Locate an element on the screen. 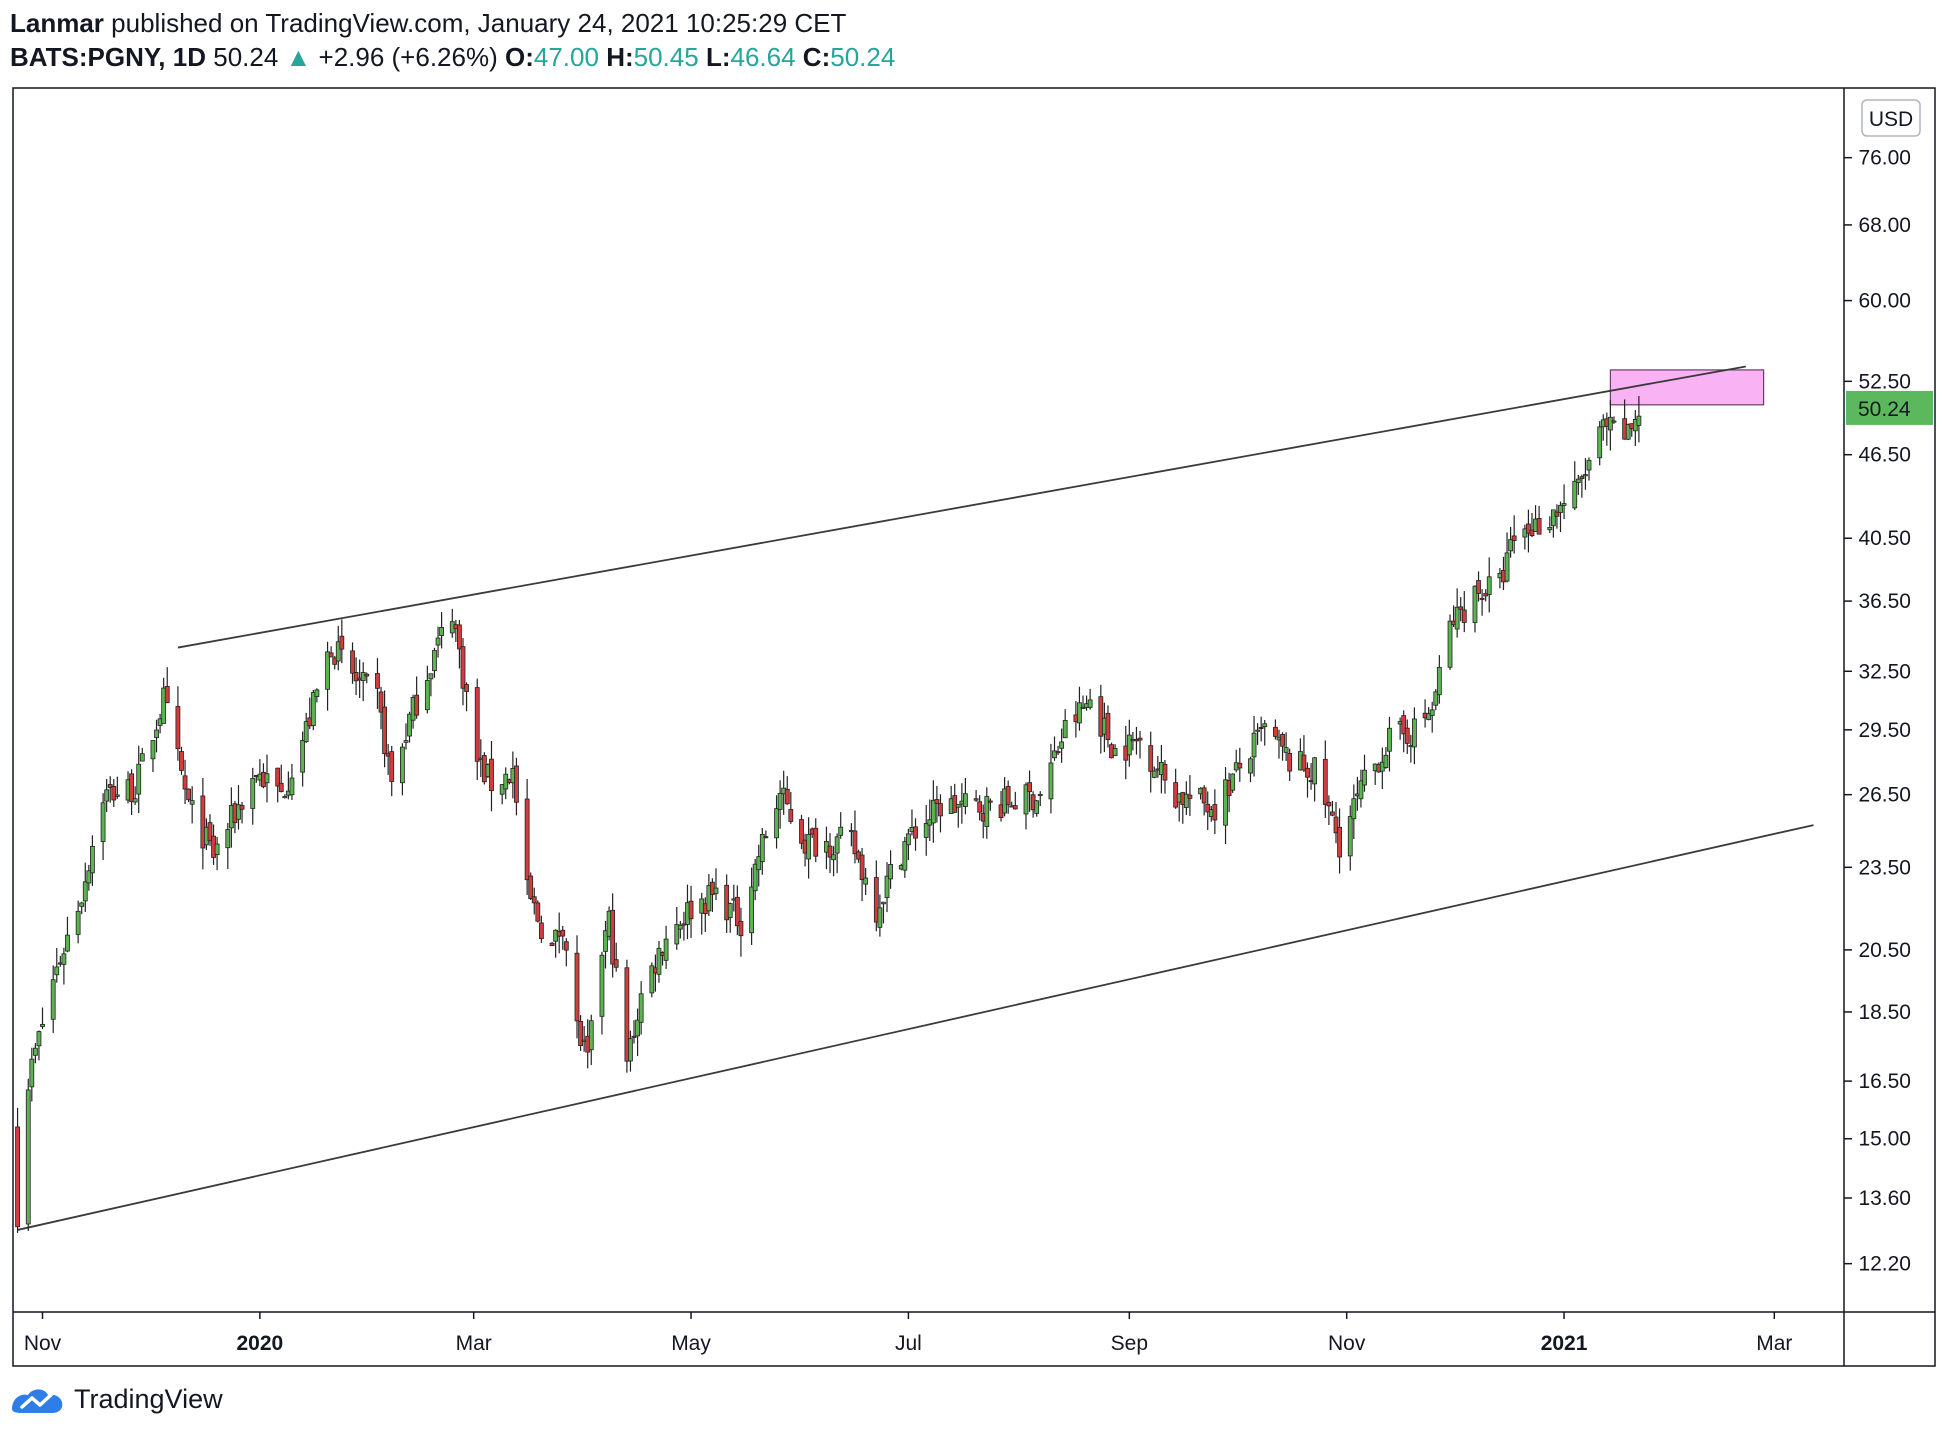 This screenshot has height=1440, width=1946. symbol-label: BATS:PGNY, 1D is located at coordinates (108, 57).